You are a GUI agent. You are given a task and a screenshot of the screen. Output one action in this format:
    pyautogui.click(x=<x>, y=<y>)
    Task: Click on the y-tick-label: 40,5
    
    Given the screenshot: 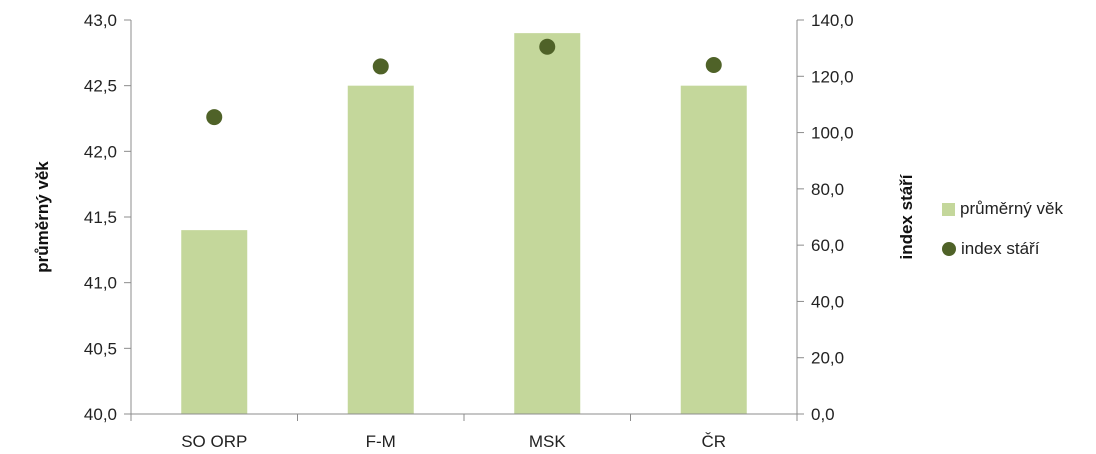 What is the action you would take?
    pyautogui.click(x=100, y=348)
    